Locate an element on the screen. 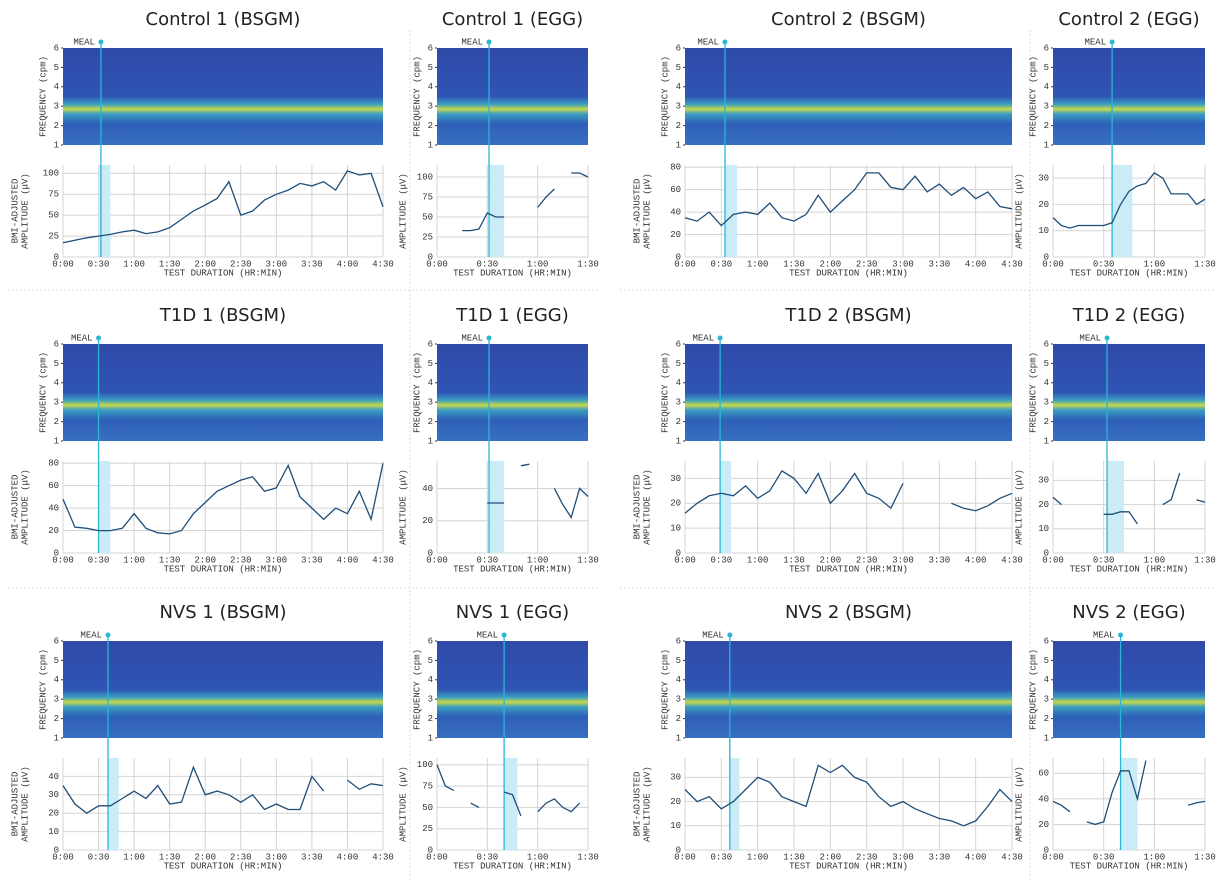  x-tick-label: 4:30 is located at coordinates (1012, 264).